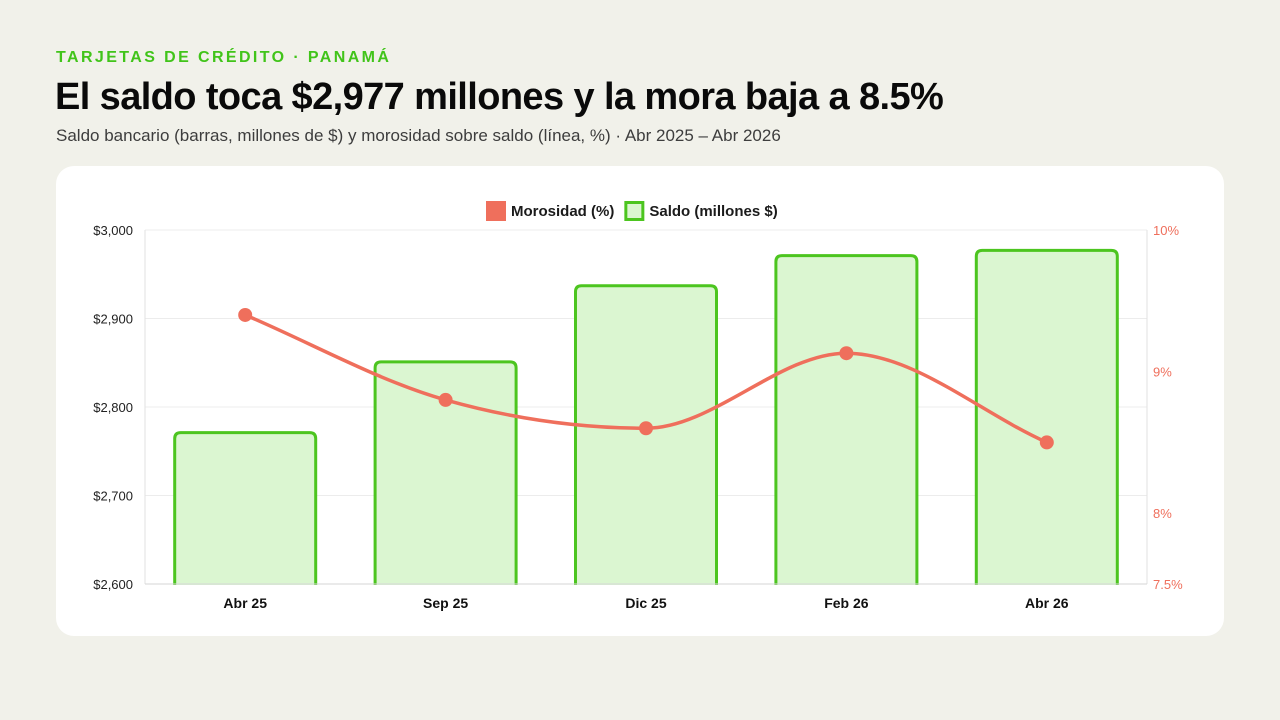 The width and height of the screenshot is (1280, 720). I want to click on y-right-tick-label: 10%, so click(1166, 230).